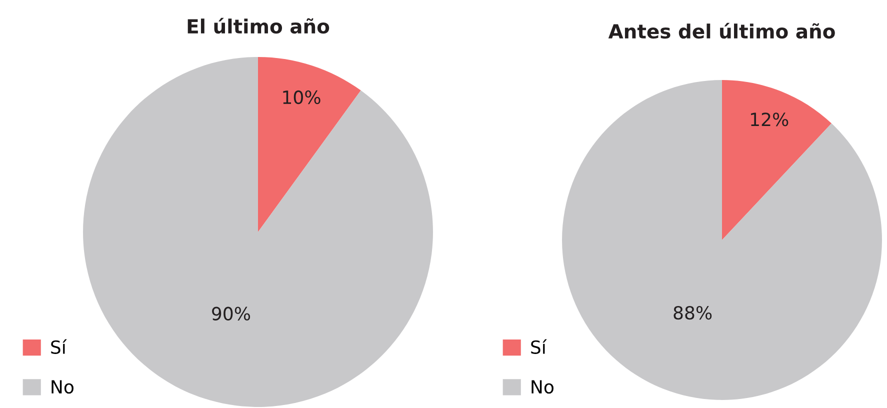 The image size is (887, 408). What do you see at coordinates (301, 97) in the screenshot?
I see `data-label: 10%` at bounding box center [301, 97].